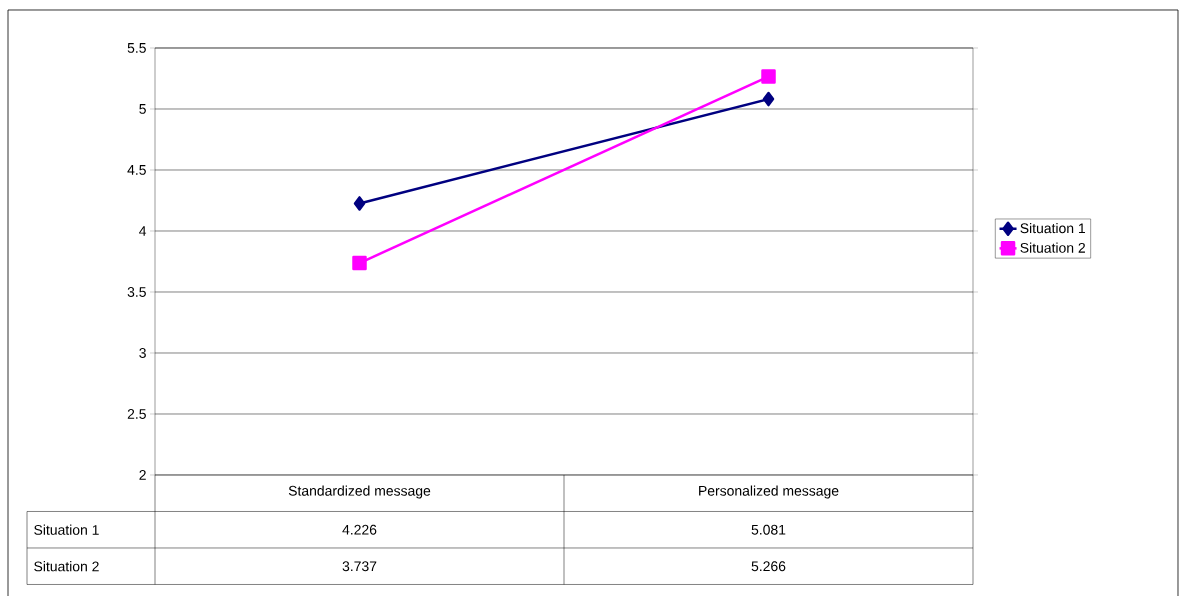 The image size is (1179, 596). I want to click on y-tick-label: 5.5, so click(136, 48).